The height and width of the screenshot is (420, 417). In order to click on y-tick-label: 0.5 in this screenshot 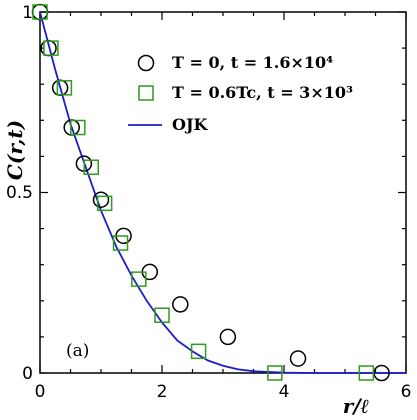, I will do `click(19, 193)`.